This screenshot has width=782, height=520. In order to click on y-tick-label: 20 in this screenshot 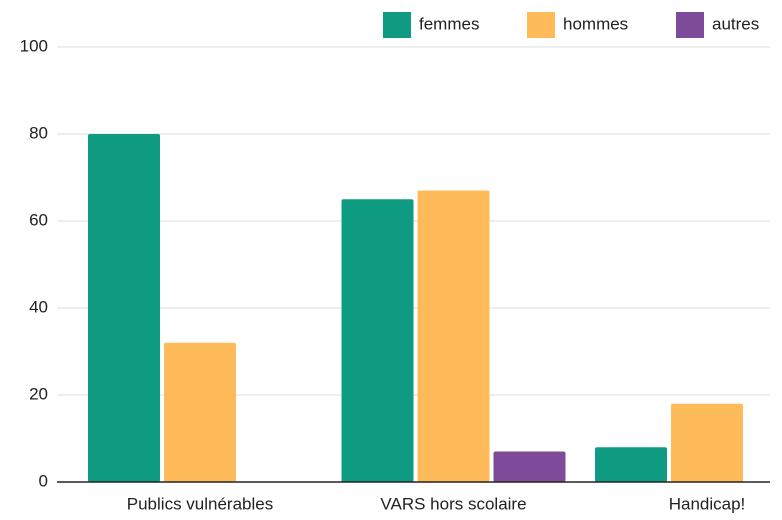, I will do `click(38, 393)`.